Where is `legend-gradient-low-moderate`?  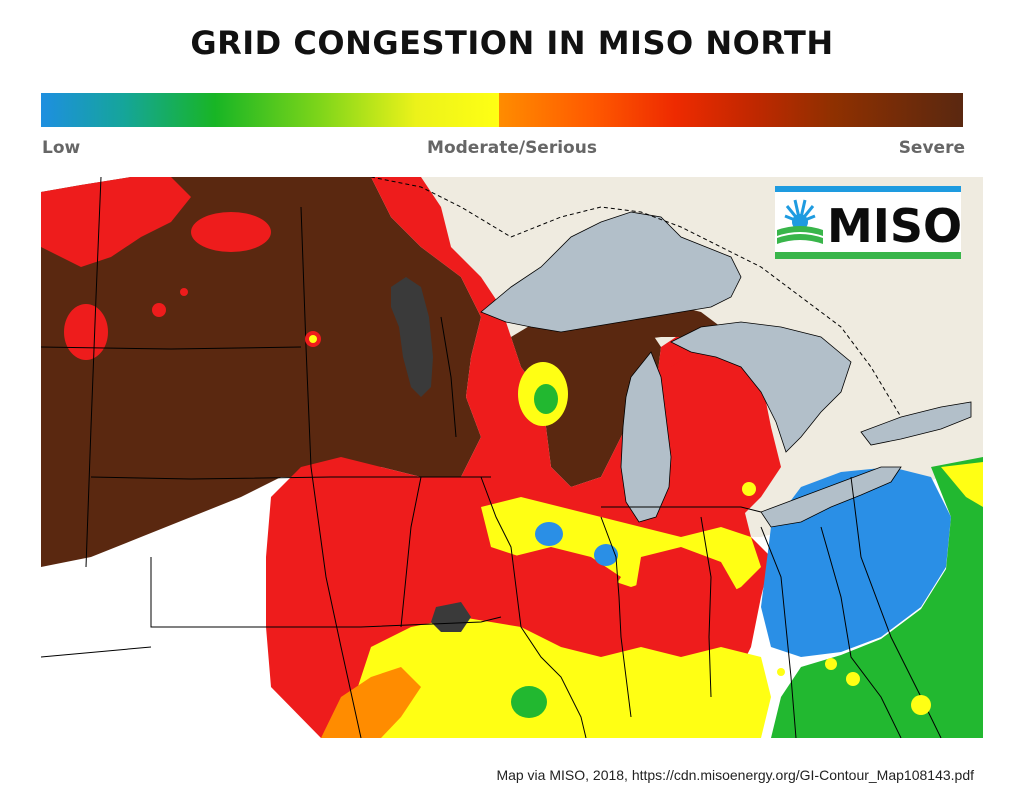 legend-gradient-low-moderate is located at coordinates (270, 110).